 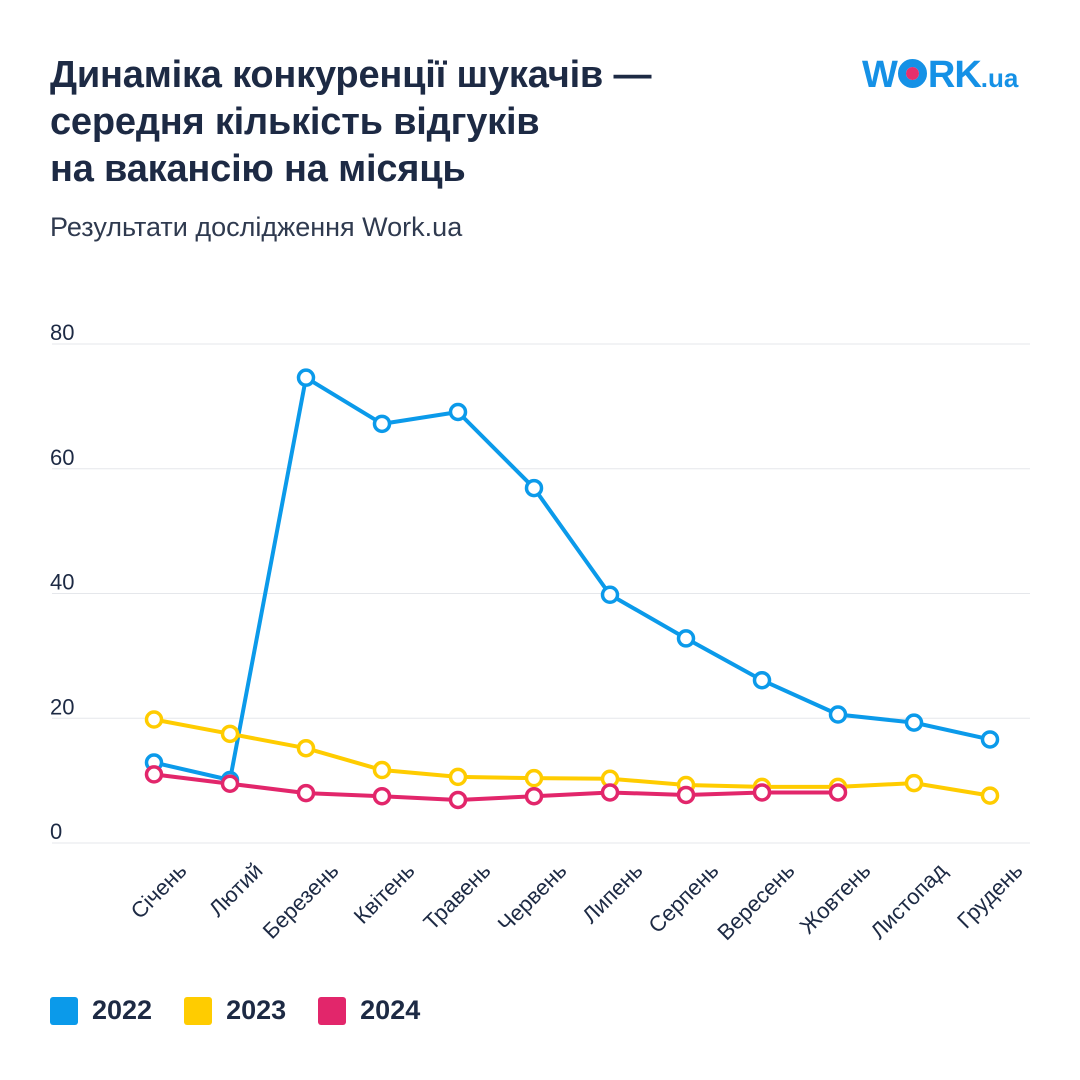 I want to click on y-tick-label: 60, so click(x=62, y=457).